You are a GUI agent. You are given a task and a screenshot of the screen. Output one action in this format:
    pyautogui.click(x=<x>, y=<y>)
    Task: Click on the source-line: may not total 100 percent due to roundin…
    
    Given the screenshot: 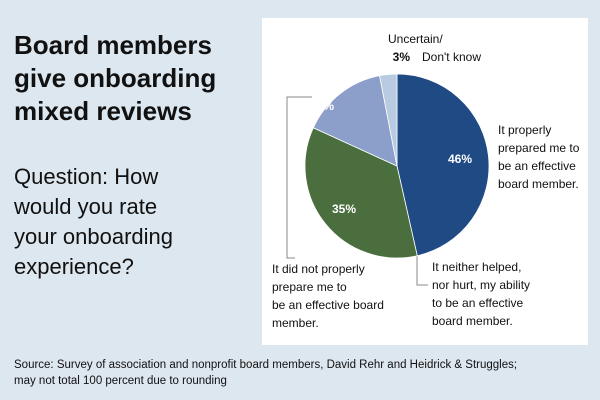 What is the action you would take?
    pyautogui.click(x=120, y=381)
    